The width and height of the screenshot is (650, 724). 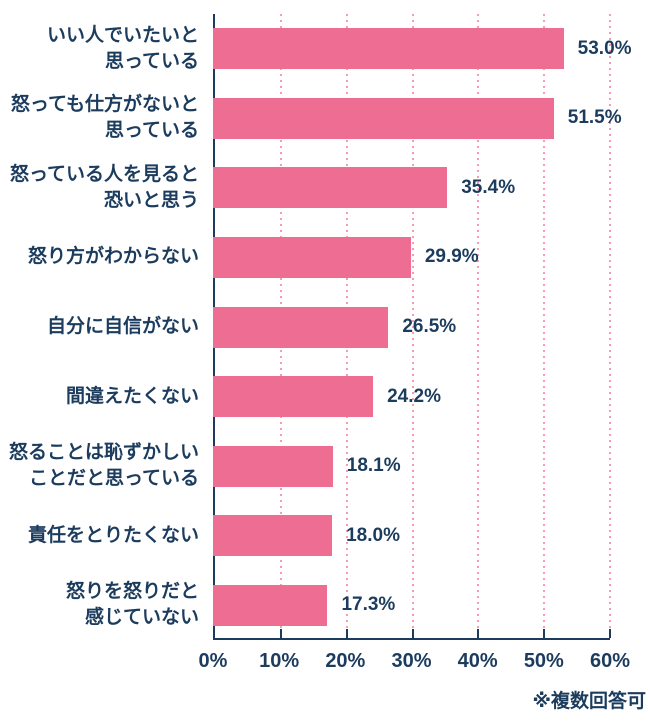 I want to click on bar-row: 間違えたくない 24.2%, so click(x=305, y=397).